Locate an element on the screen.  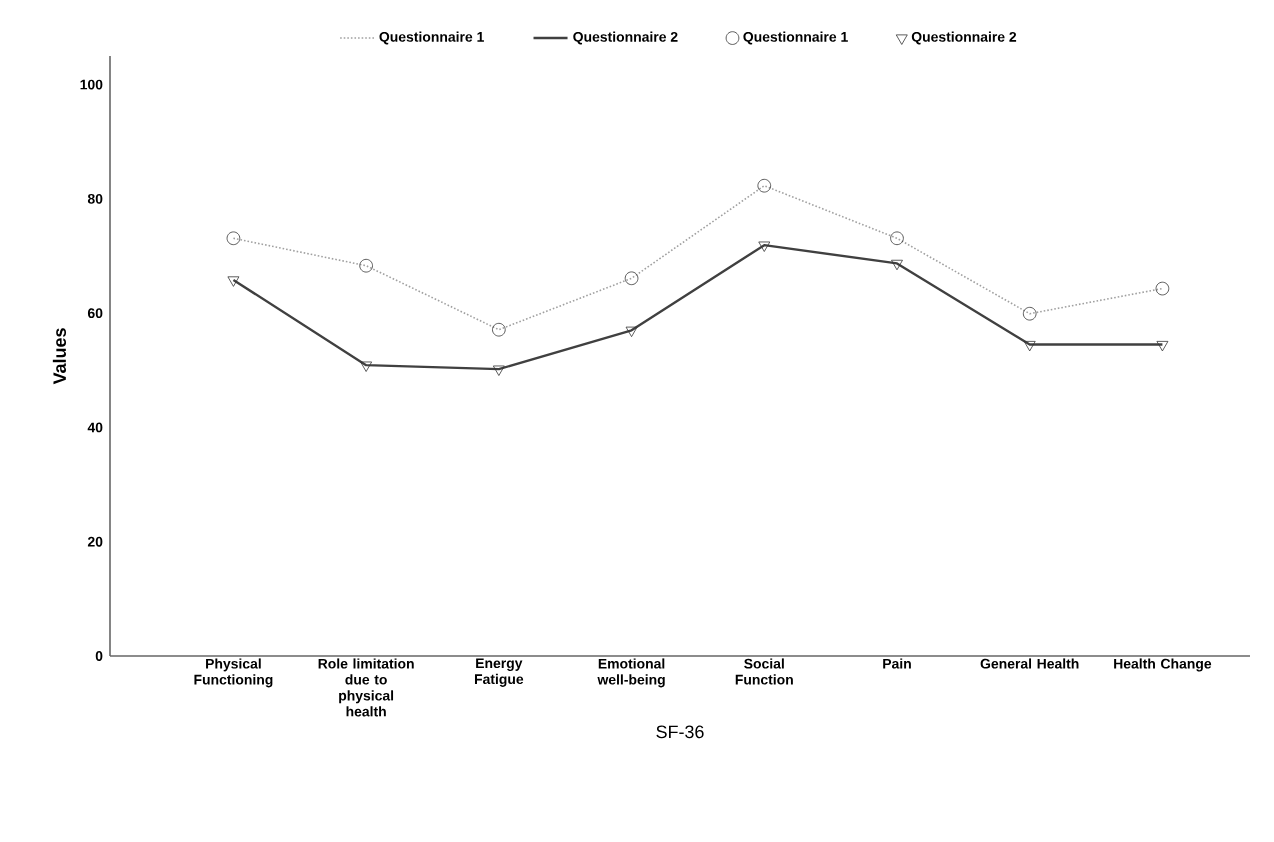
y-axis-title: Values is located at coordinates (59, 356).